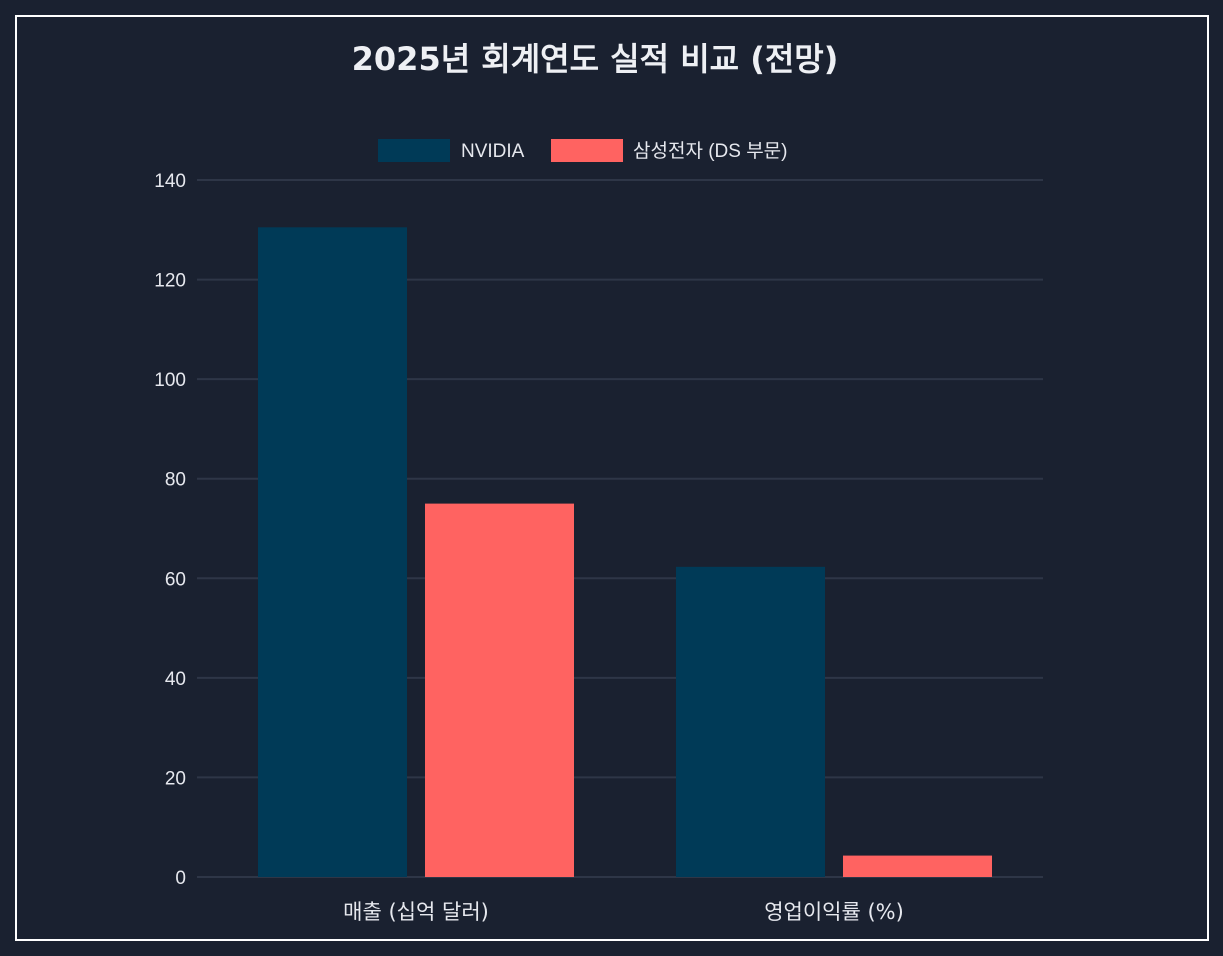 The width and height of the screenshot is (1223, 956). Describe the element at coordinates (175, 480) in the screenshot. I see `y-tick-label: 80` at that location.